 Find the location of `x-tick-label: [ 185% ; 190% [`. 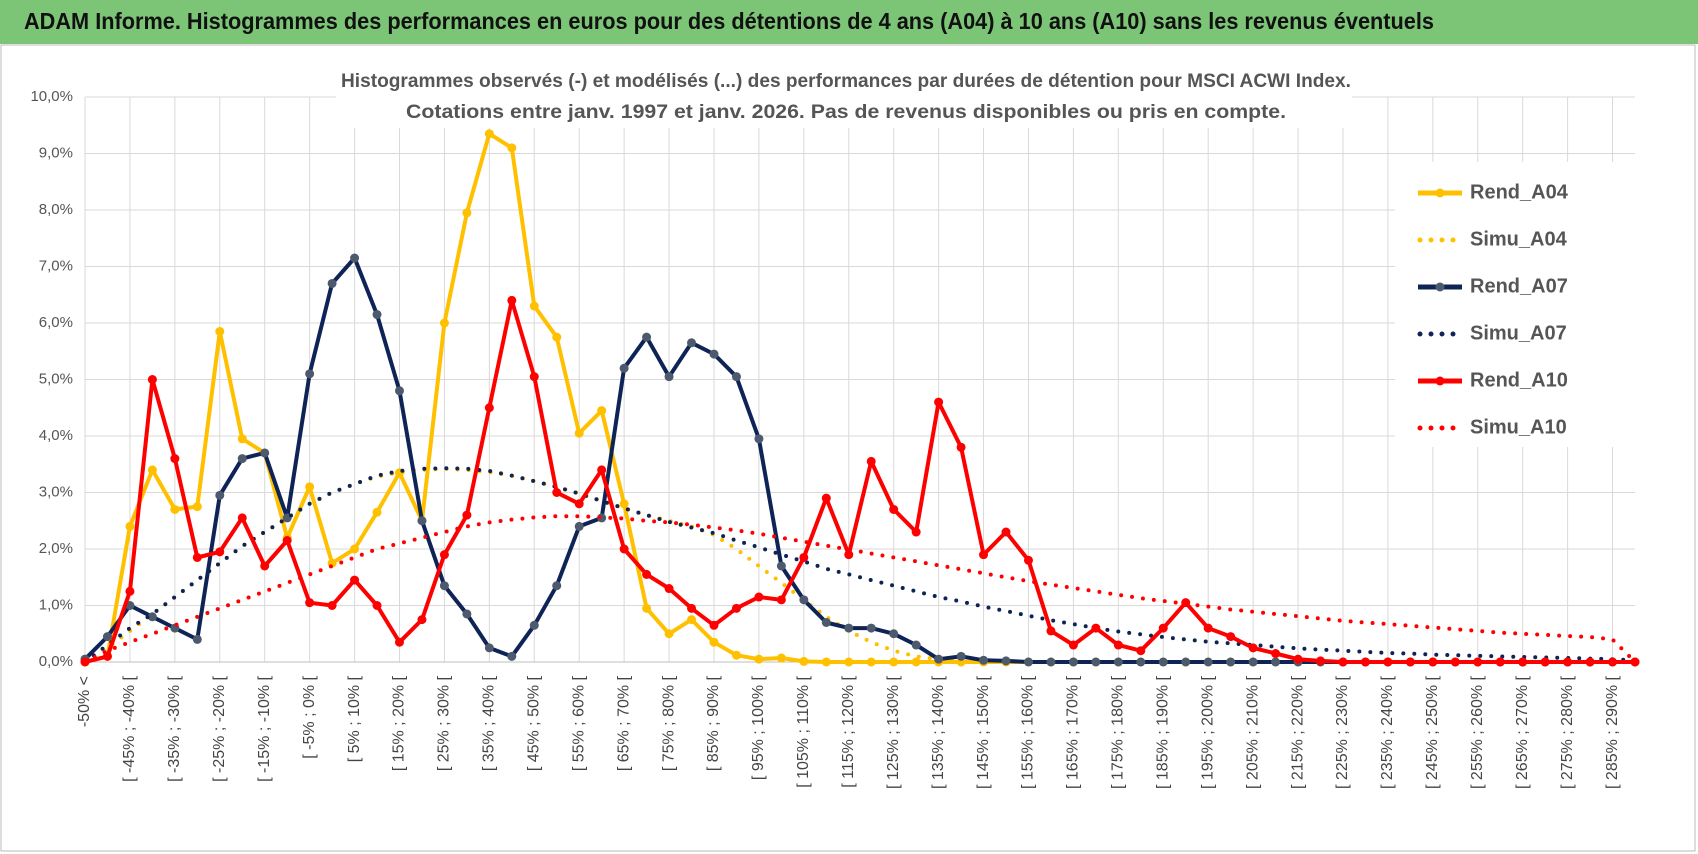

x-tick-label: [ 185% ; 190% [ is located at coordinates (1162, 732).